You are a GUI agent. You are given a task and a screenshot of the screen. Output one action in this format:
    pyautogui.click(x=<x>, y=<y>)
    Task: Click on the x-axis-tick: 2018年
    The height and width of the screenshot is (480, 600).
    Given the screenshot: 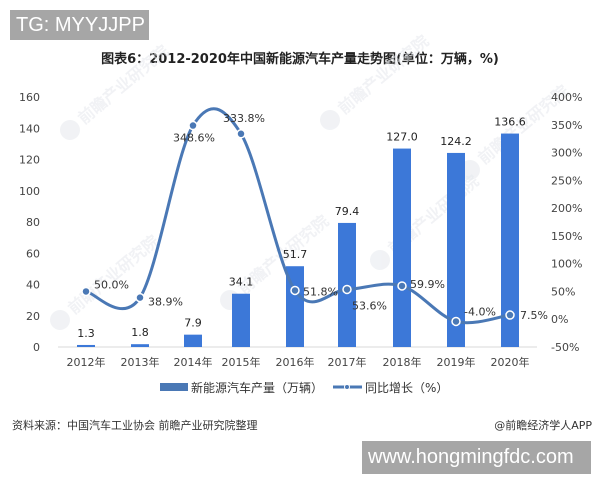 What is the action you would take?
    pyautogui.click(x=402, y=362)
    